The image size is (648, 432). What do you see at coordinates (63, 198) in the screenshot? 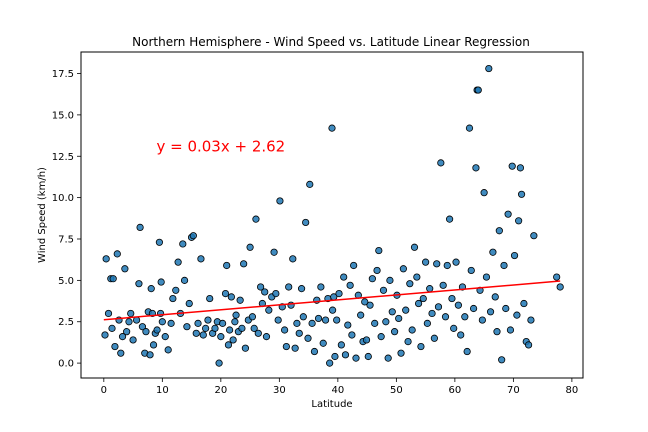
I see `y-tick-label: 10.0` at bounding box center [63, 198].